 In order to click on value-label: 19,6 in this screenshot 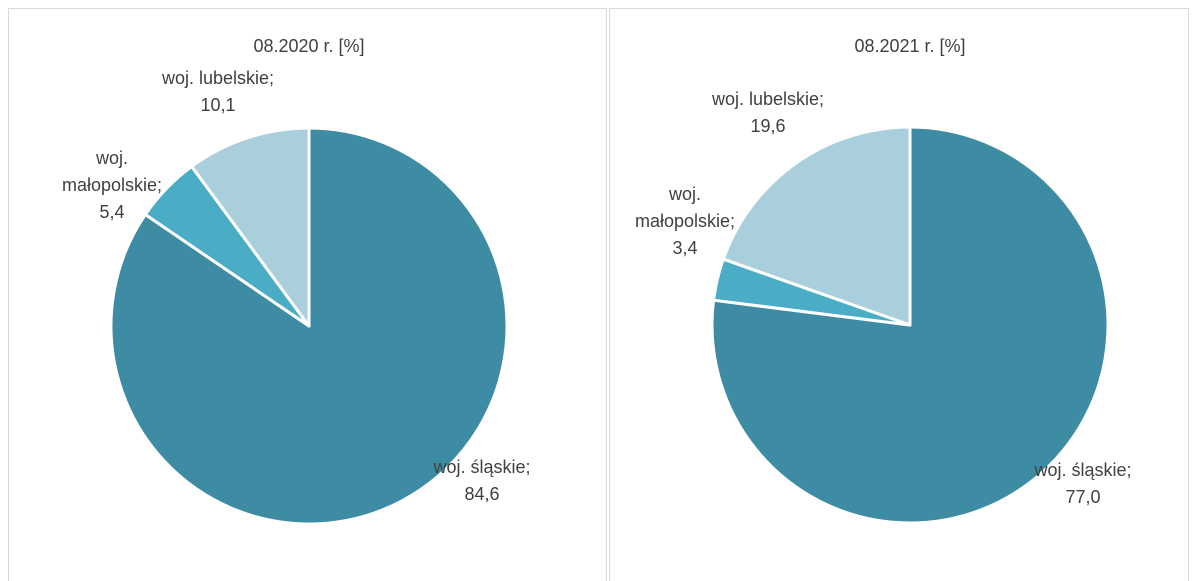, I will do `click(768, 126)`.